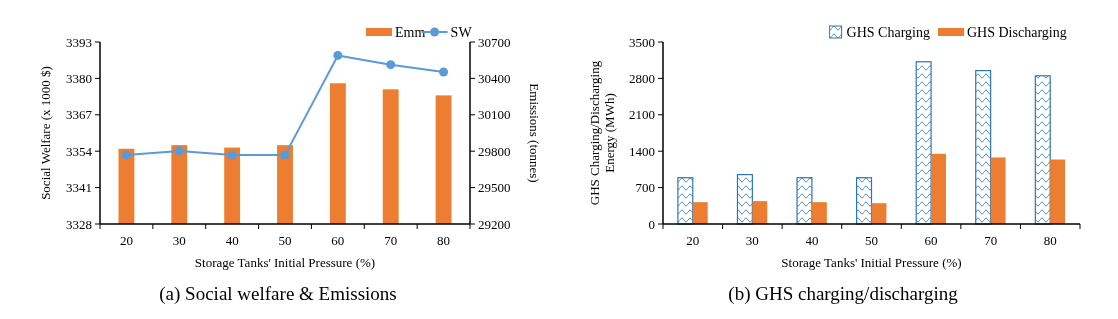  Describe the element at coordinates (1017, 32) in the screenshot. I see `legend-label: GHS Discharging` at that location.